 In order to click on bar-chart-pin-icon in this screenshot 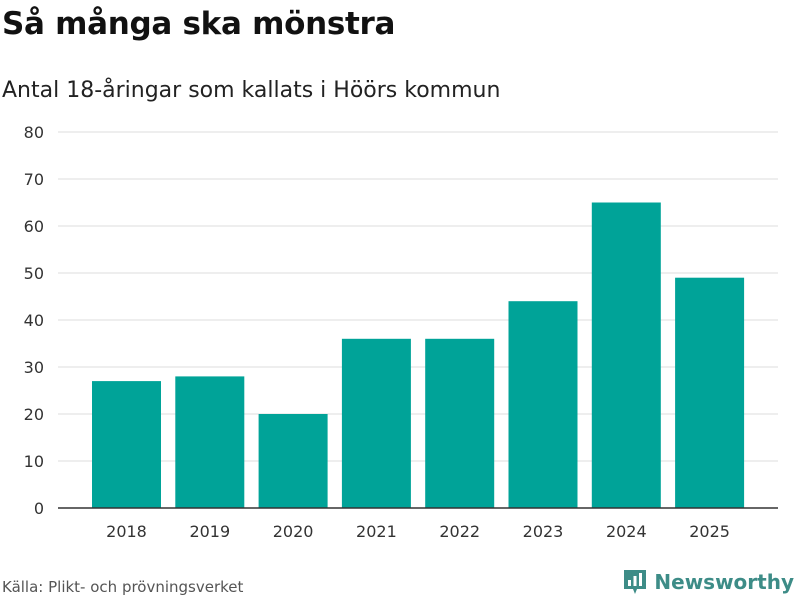, I will do `click(635, 582)`.